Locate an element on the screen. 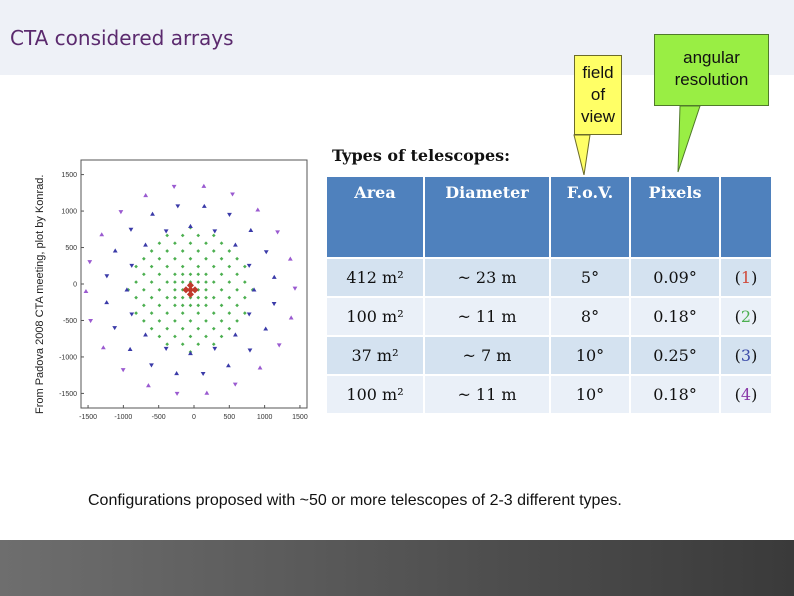 This screenshot has height=596, width=794. table-row: 100 m² ~ 11 m 10° 0.18° (4) is located at coordinates (549, 394).